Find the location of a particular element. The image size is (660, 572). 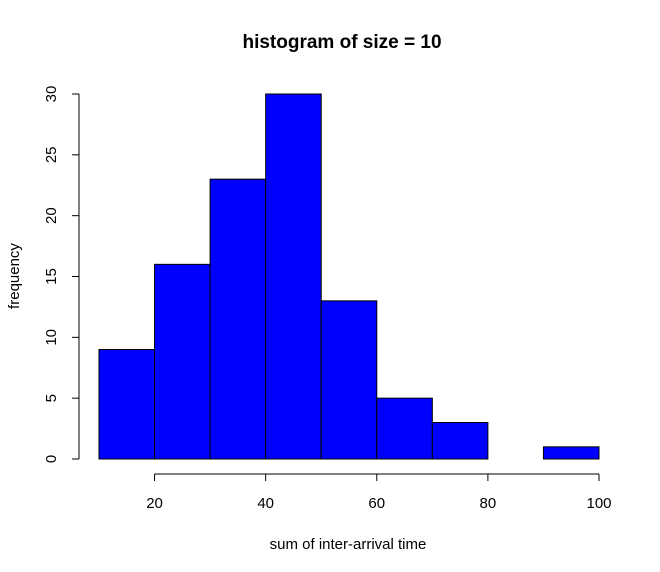

y-tick-label-20: 20 is located at coordinates (51, 215).